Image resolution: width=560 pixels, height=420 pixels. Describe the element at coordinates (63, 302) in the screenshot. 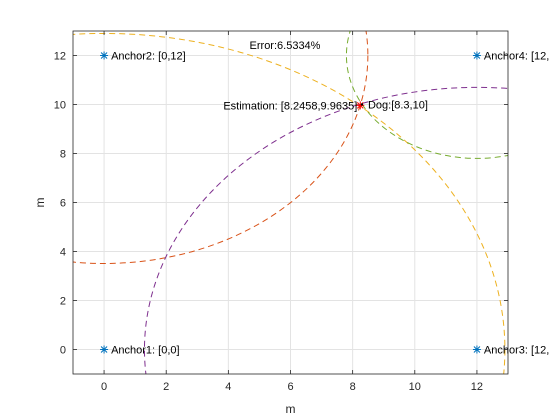

I see `y-tick-label: 2` at that location.